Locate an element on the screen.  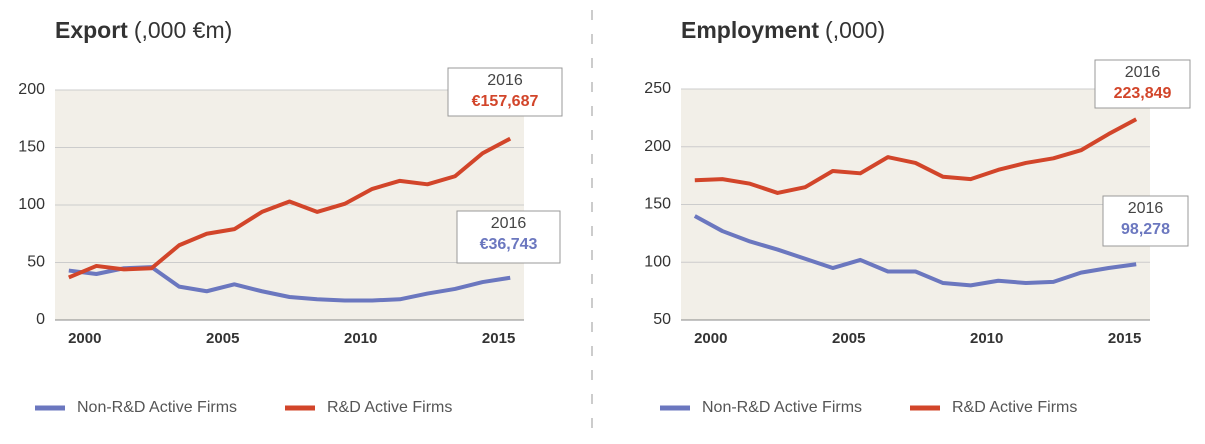
y-tick-label: 250 is located at coordinates (657, 88).